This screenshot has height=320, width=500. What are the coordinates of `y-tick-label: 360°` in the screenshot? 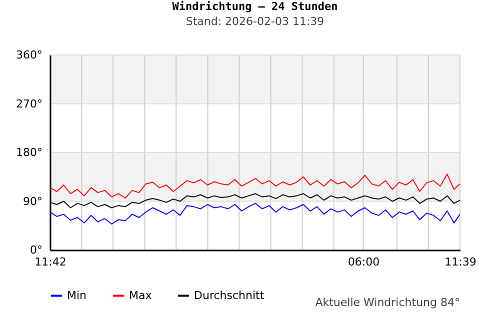 It's located at (29, 55).